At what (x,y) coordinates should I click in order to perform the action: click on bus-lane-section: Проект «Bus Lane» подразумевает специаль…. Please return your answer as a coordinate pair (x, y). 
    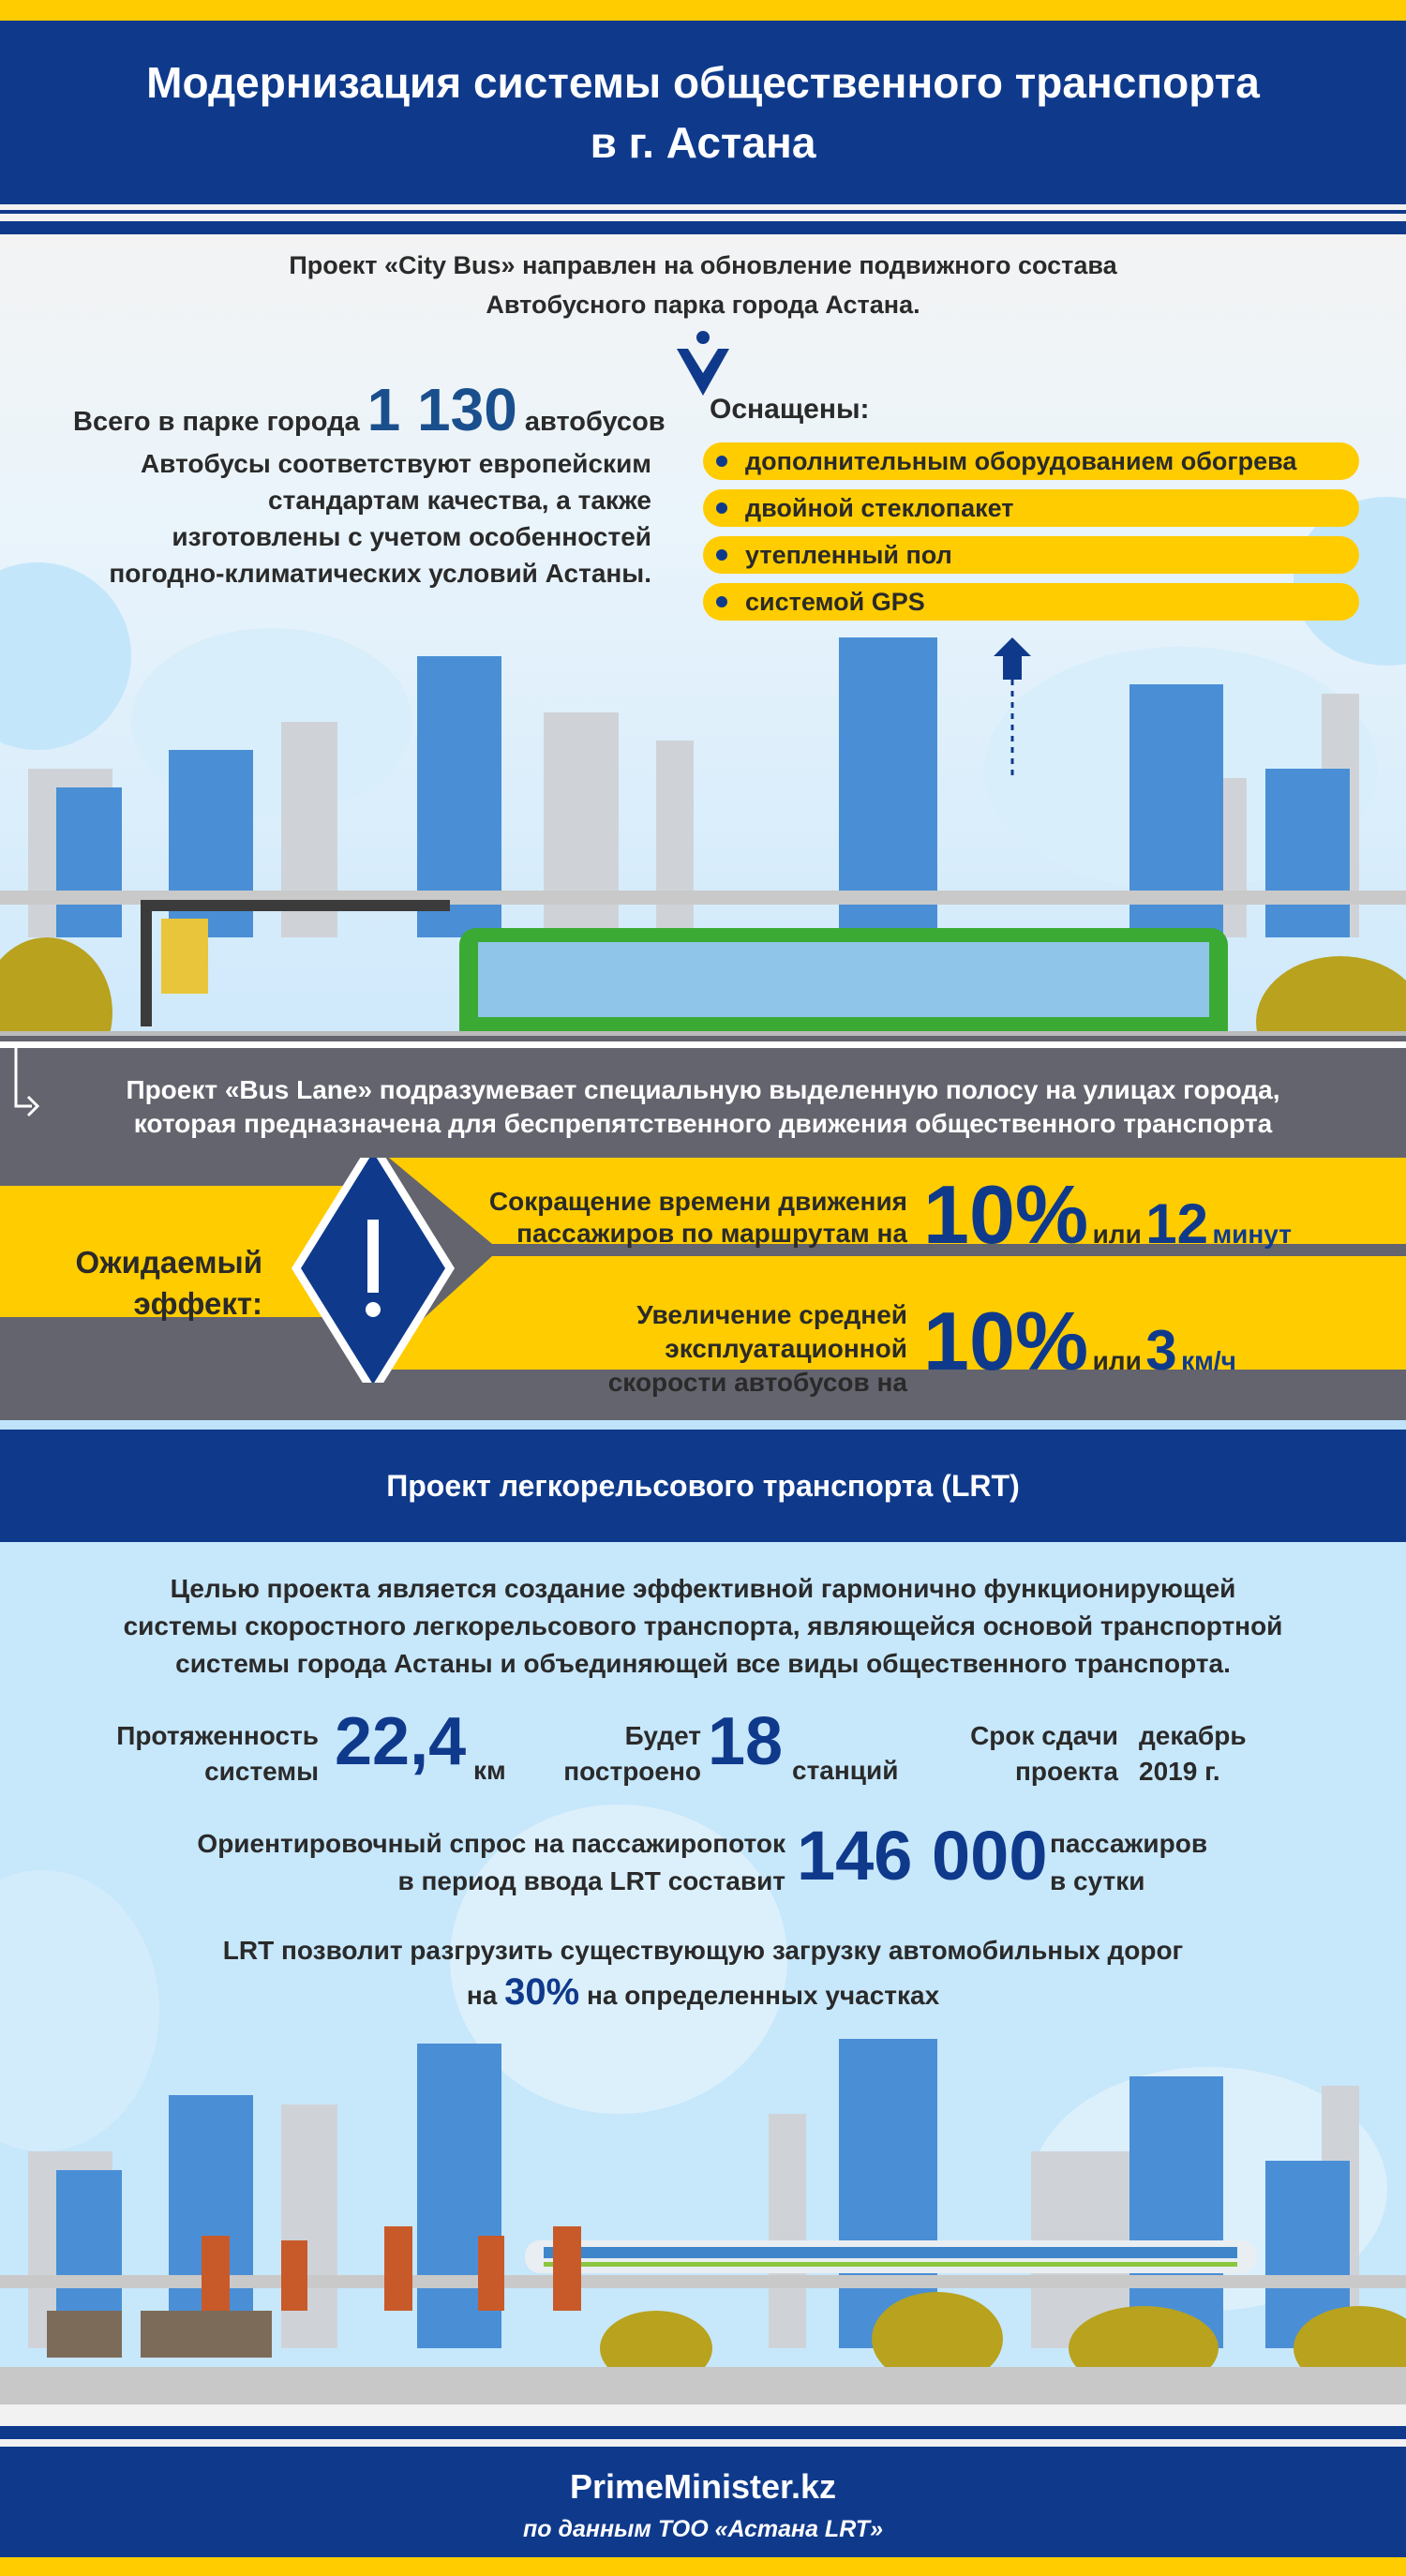
    Looking at the image, I should click on (703, 1228).